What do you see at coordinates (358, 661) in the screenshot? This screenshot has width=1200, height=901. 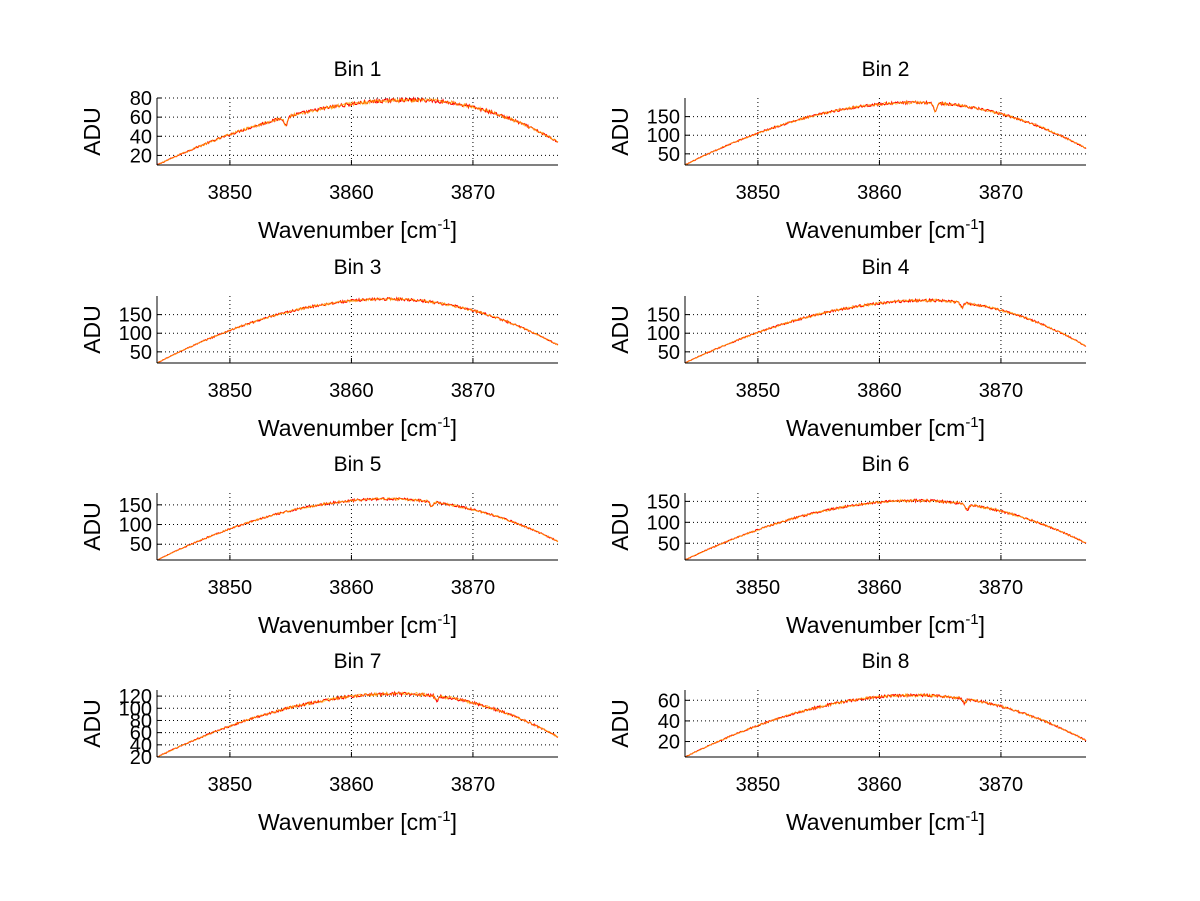 I see `chart-title: Bin 7` at bounding box center [358, 661].